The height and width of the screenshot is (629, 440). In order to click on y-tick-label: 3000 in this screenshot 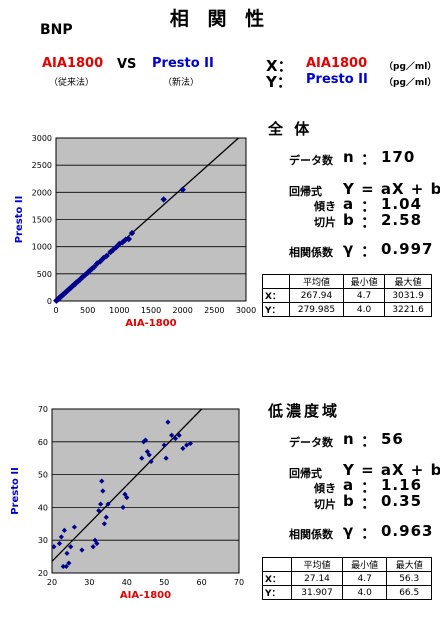, I will do `click(42, 138)`.